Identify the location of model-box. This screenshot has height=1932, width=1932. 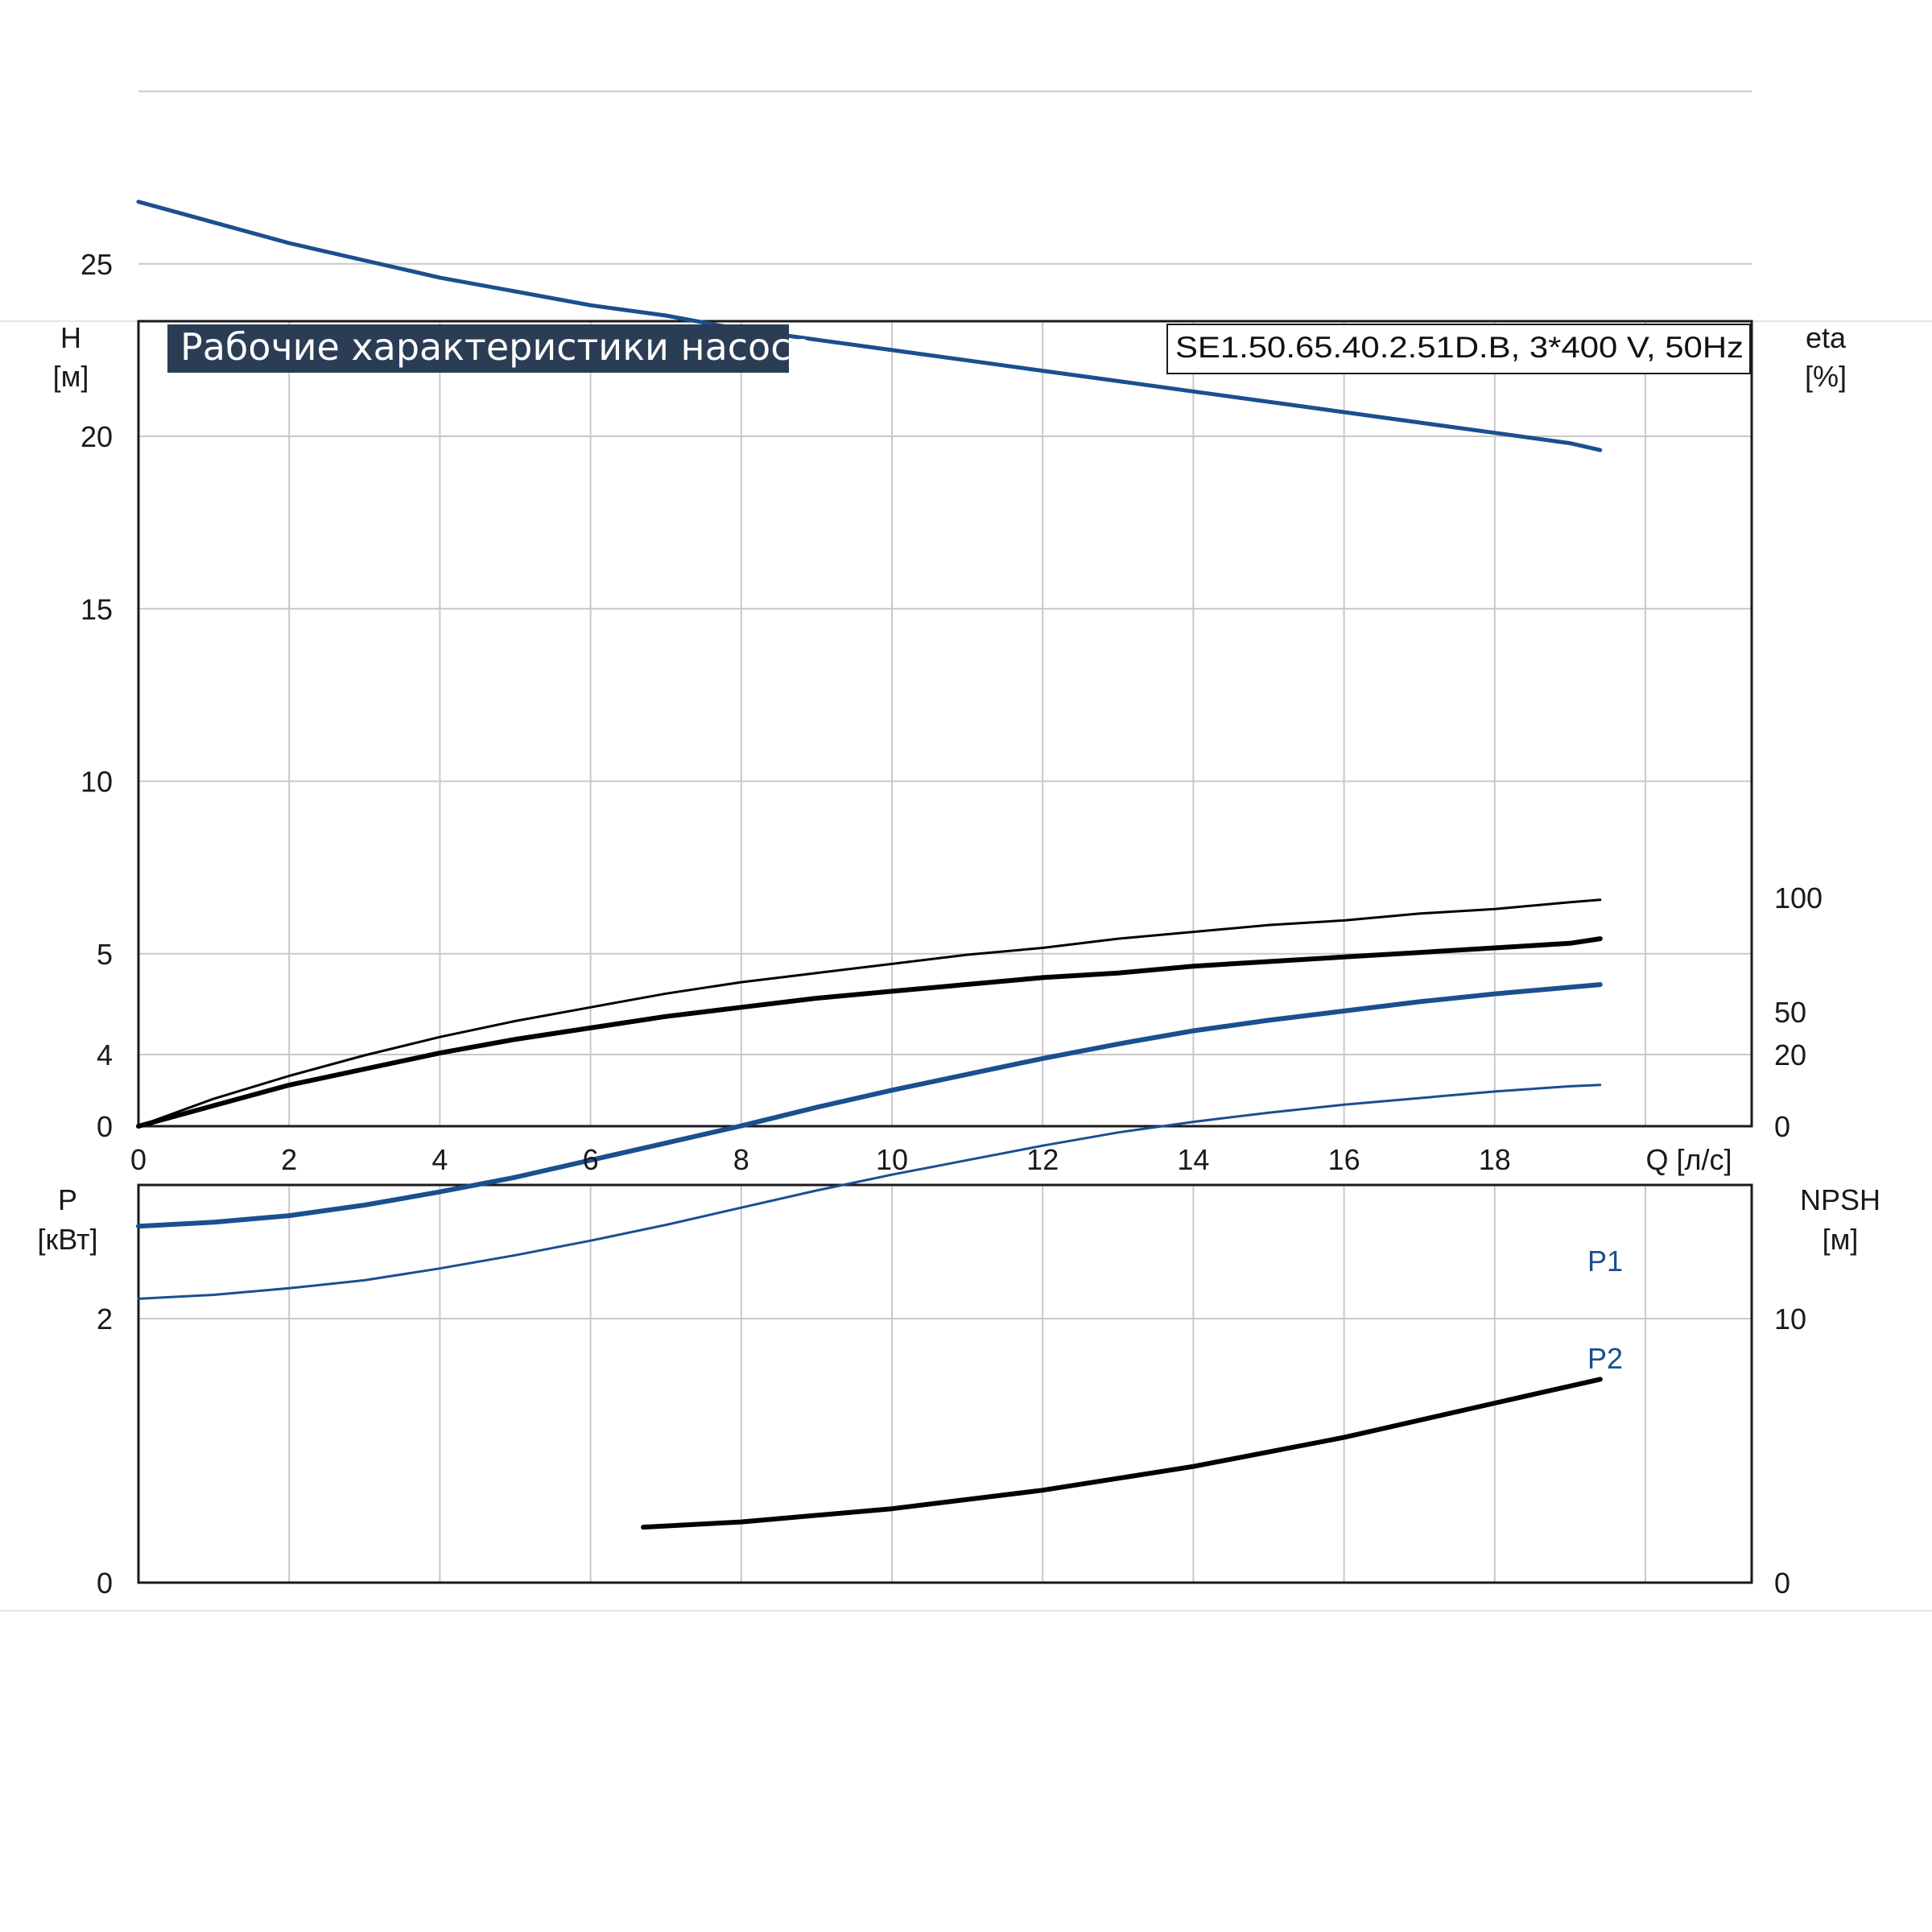
(1458, 349).